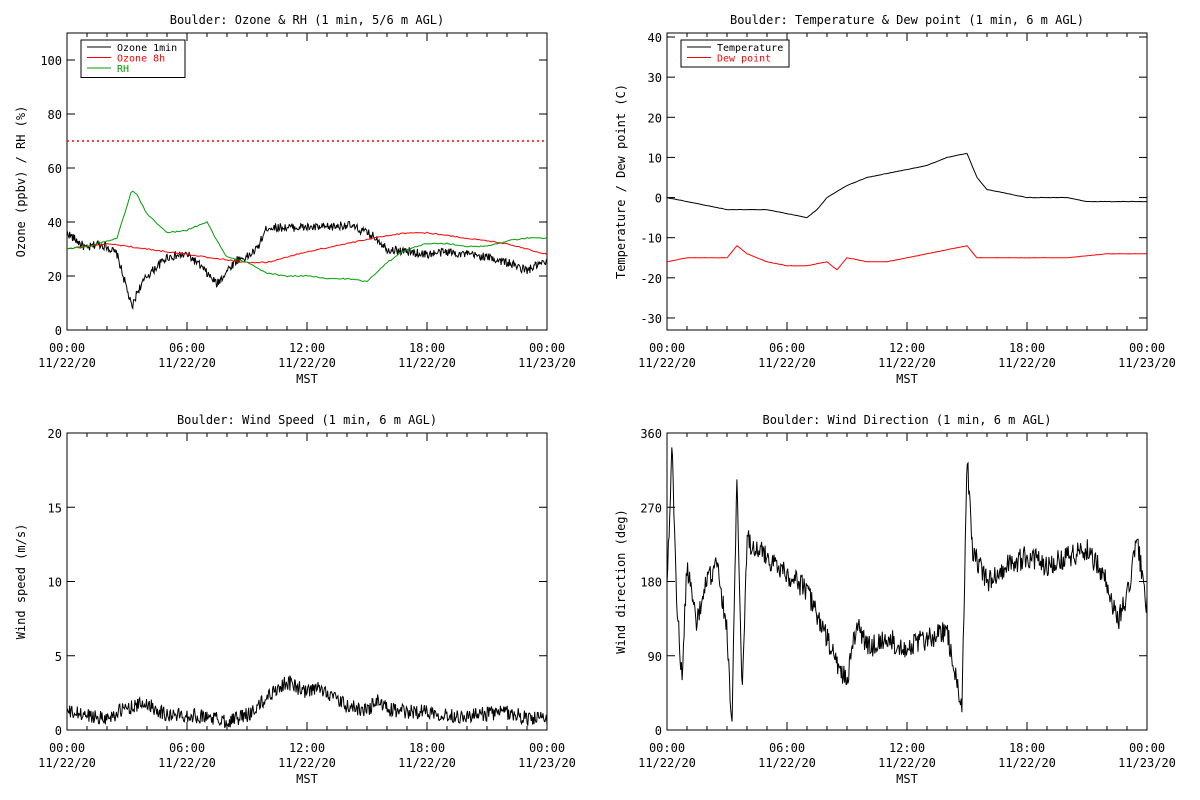 The width and height of the screenshot is (1200, 800). Describe the element at coordinates (651, 319) in the screenshot. I see `y-tick-label: -30` at that location.